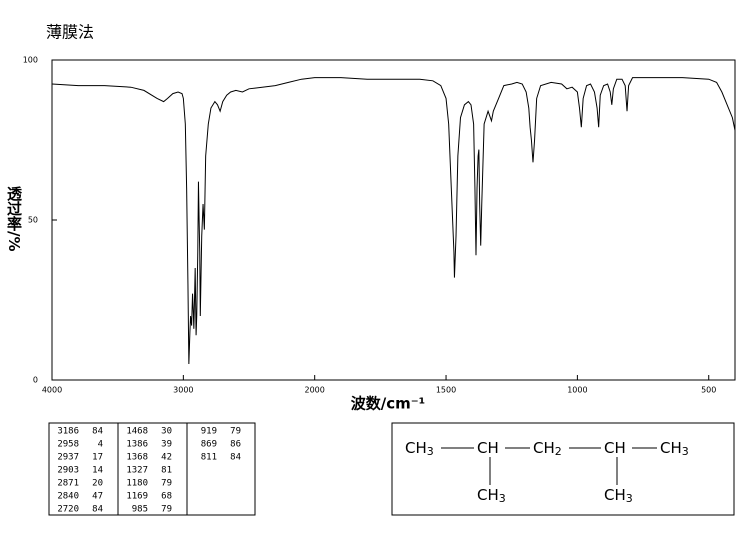 The image size is (748, 539). What do you see at coordinates (577, 390) in the screenshot?
I see `x-tick-label: 1000` at bounding box center [577, 390].